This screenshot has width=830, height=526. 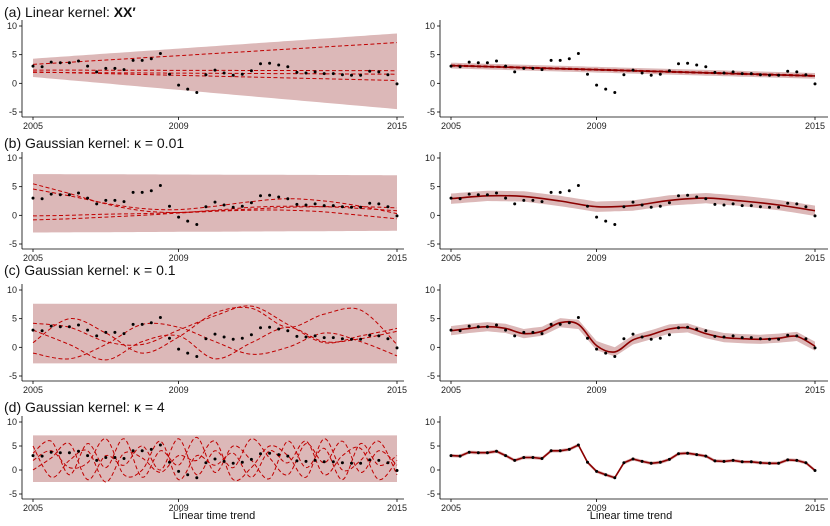 I want to click on chart-panel-a-prior: -5 0 5 10 2005 2009 2015, so click(x=207, y=75).